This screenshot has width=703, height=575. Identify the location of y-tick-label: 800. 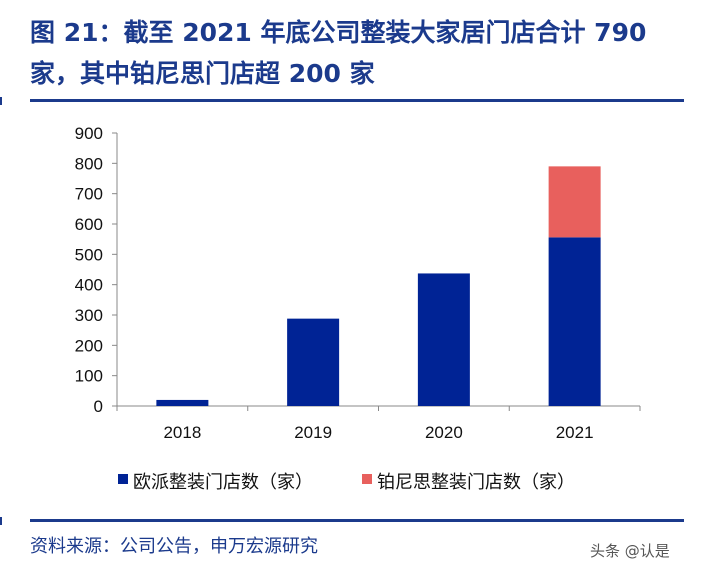
(89, 163).